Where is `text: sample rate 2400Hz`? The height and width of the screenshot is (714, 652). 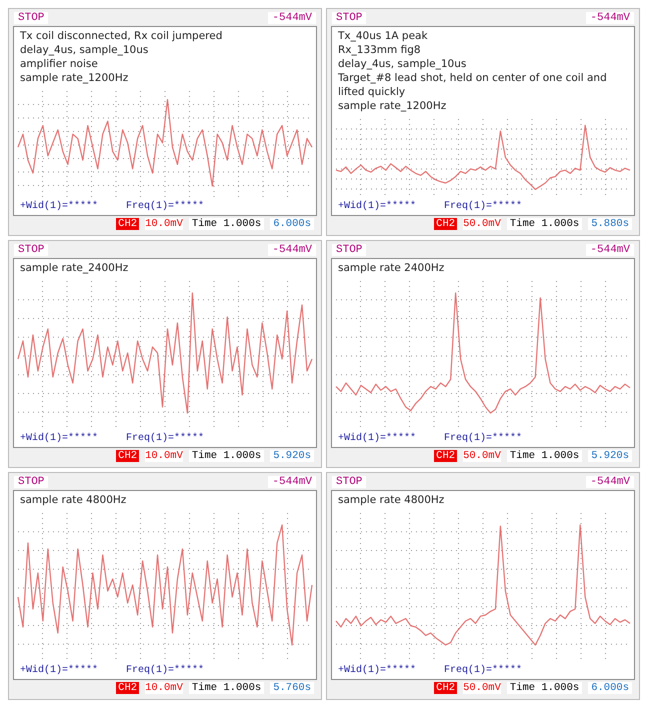 text: sample rate 2400Hz is located at coordinates (392, 268).